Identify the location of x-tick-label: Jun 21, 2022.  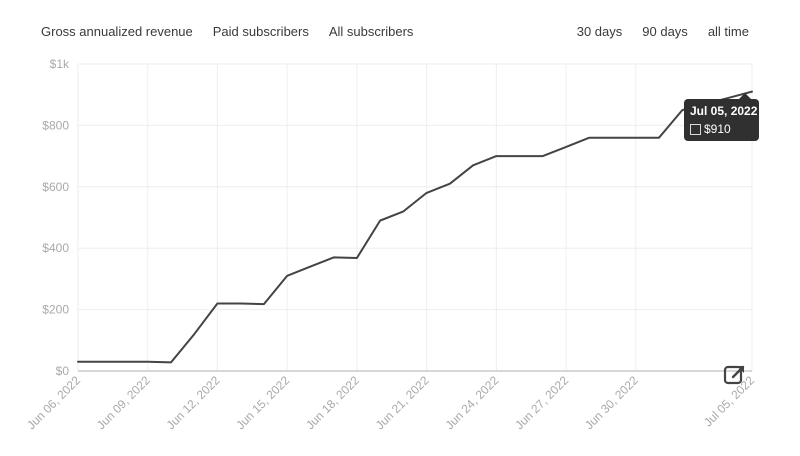
(402, 402).